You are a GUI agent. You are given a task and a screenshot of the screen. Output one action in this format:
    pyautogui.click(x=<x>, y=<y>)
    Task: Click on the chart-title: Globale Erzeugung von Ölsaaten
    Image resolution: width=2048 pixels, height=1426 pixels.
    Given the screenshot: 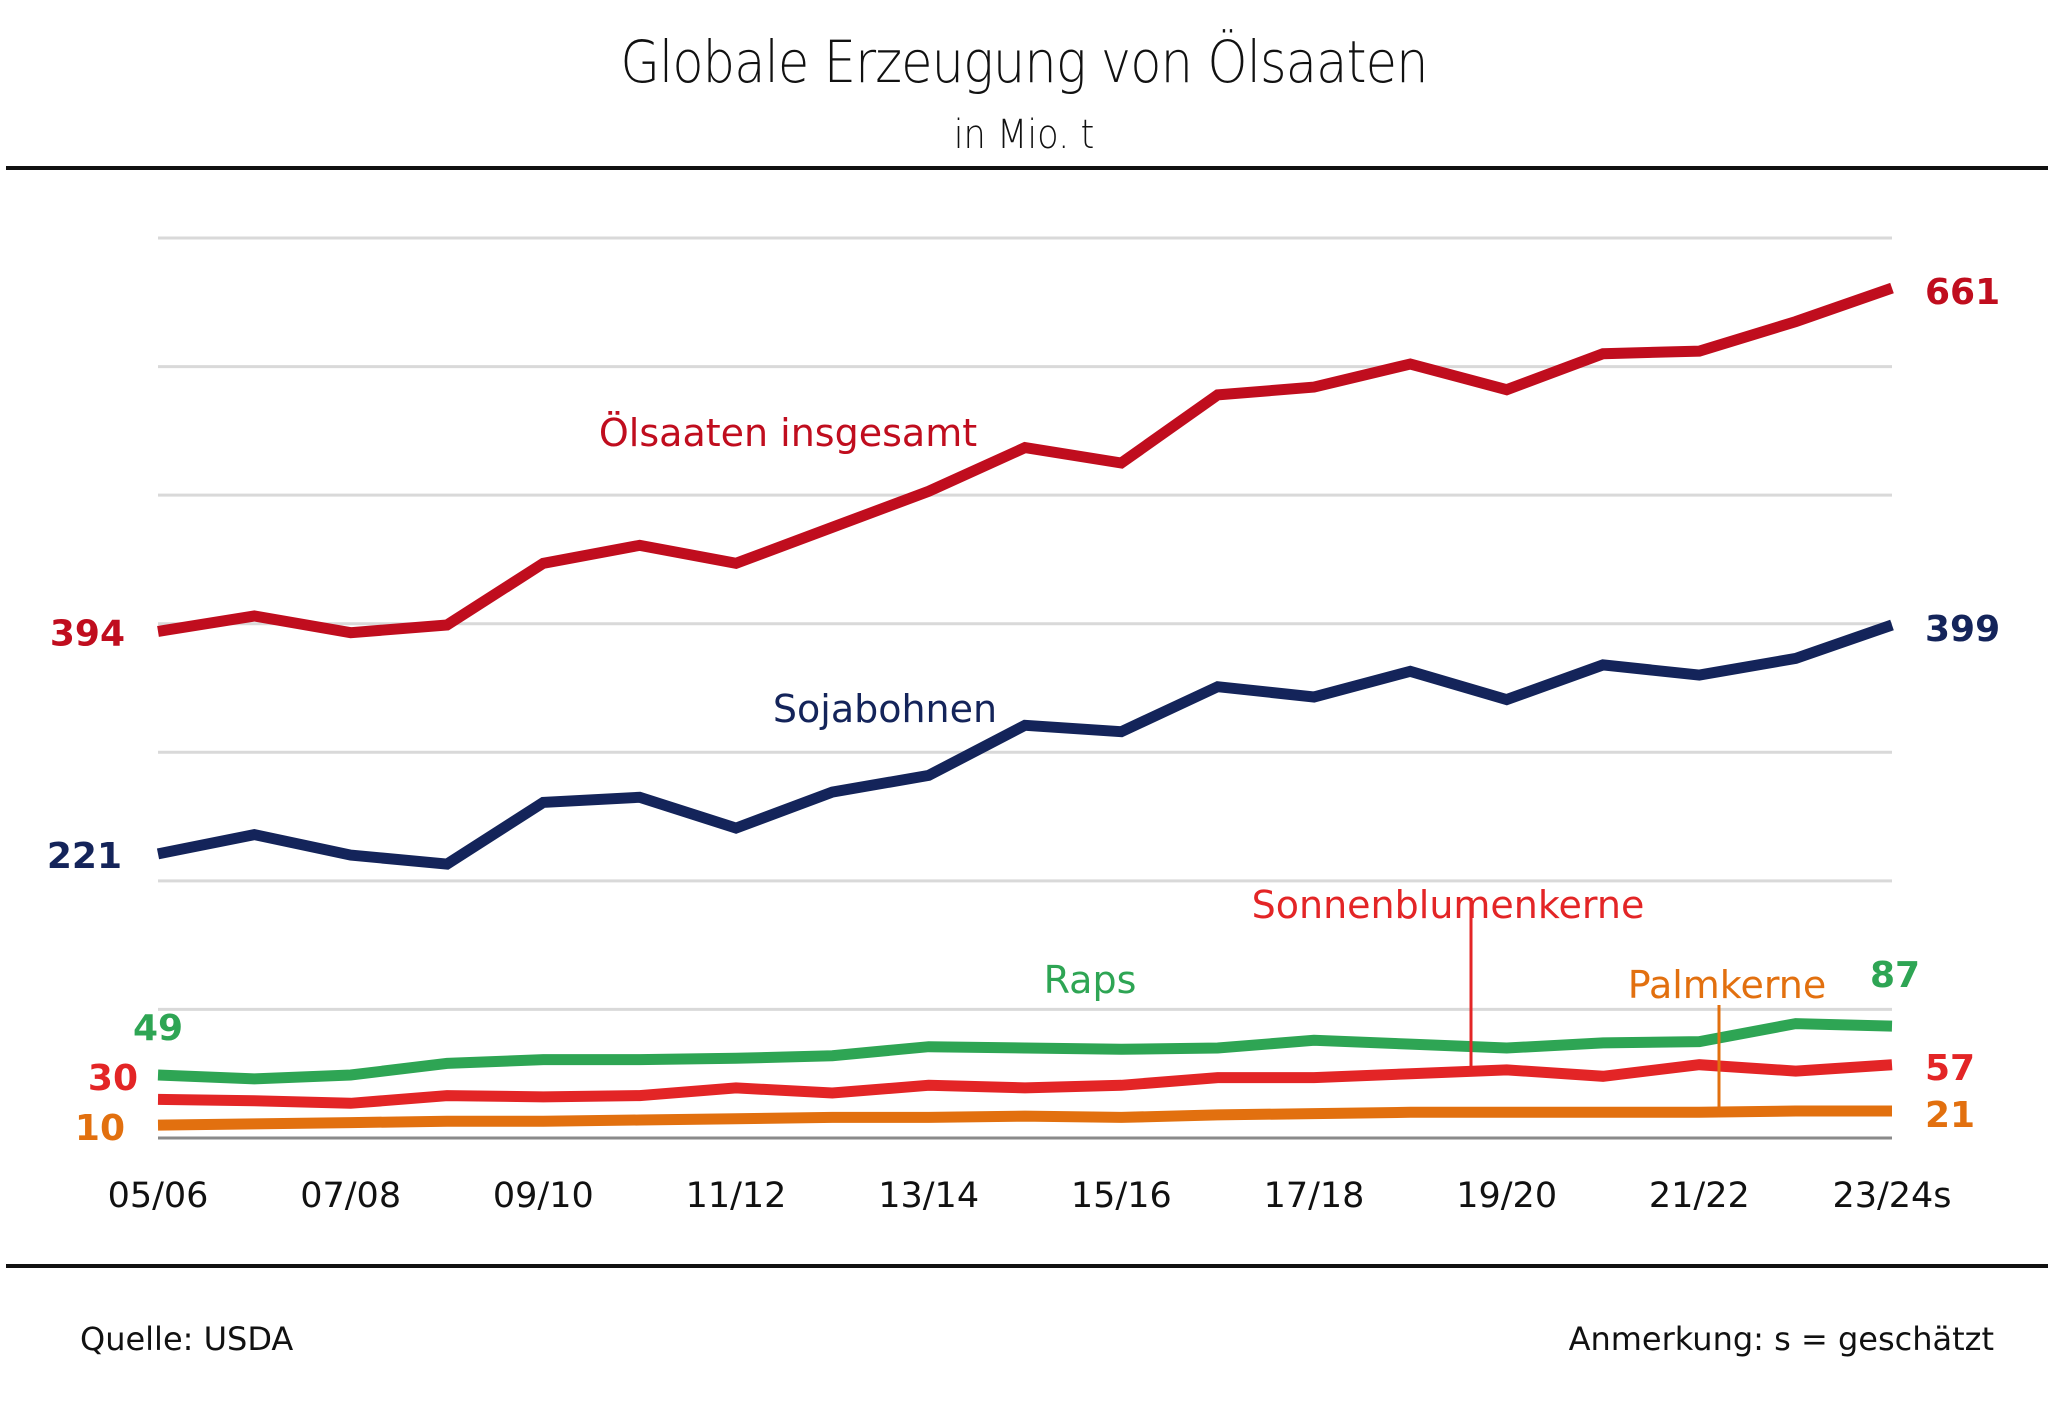 What is the action you would take?
    pyautogui.click(x=1024, y=62)
    